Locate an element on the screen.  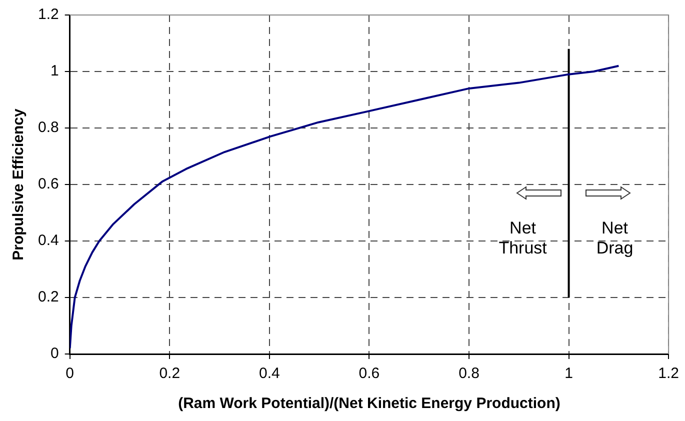
y-tick-label: 0 is located at coordinates (54, 353).